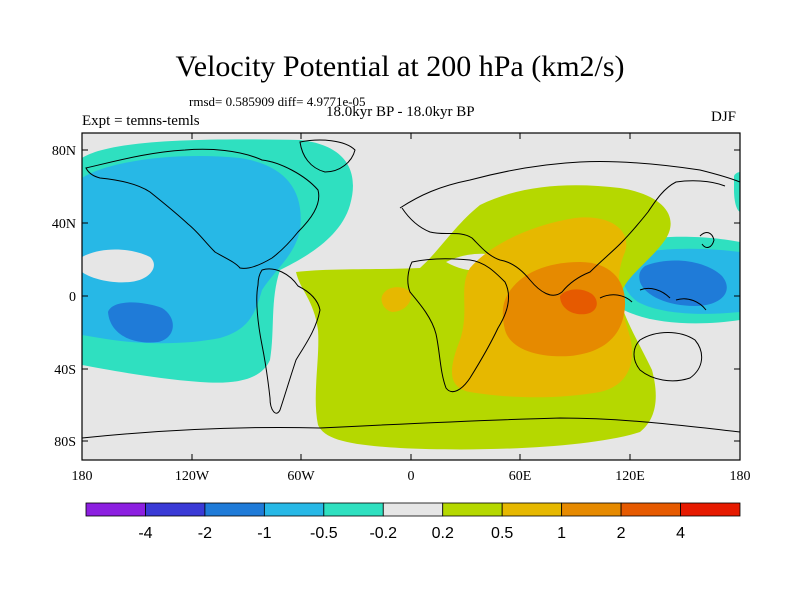  Describe the element at coordinates (458, 325) in the screenshot. I see `coastline-africa` at that location.